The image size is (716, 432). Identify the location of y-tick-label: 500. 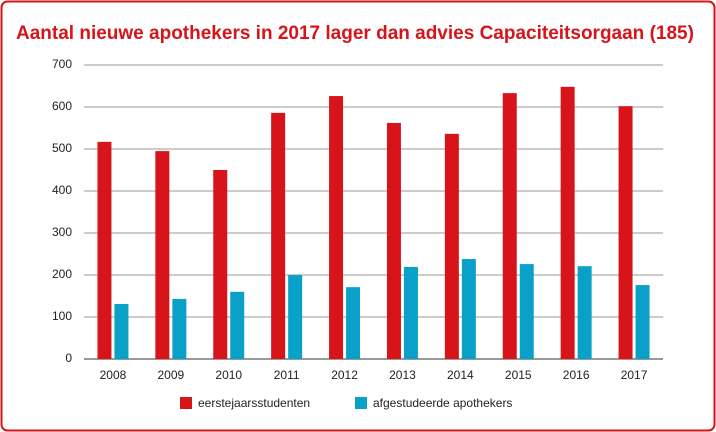
(62, 148).